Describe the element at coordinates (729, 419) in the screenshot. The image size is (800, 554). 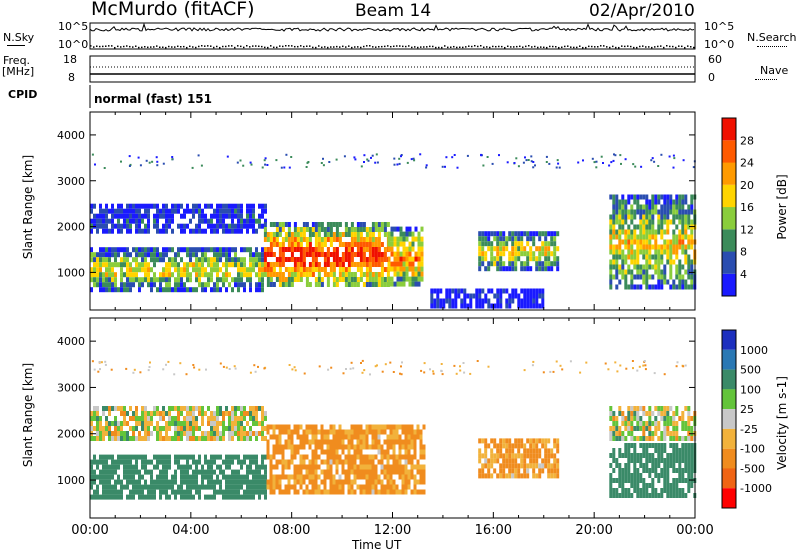
I see `velocity-colorbar-segment` at that location.